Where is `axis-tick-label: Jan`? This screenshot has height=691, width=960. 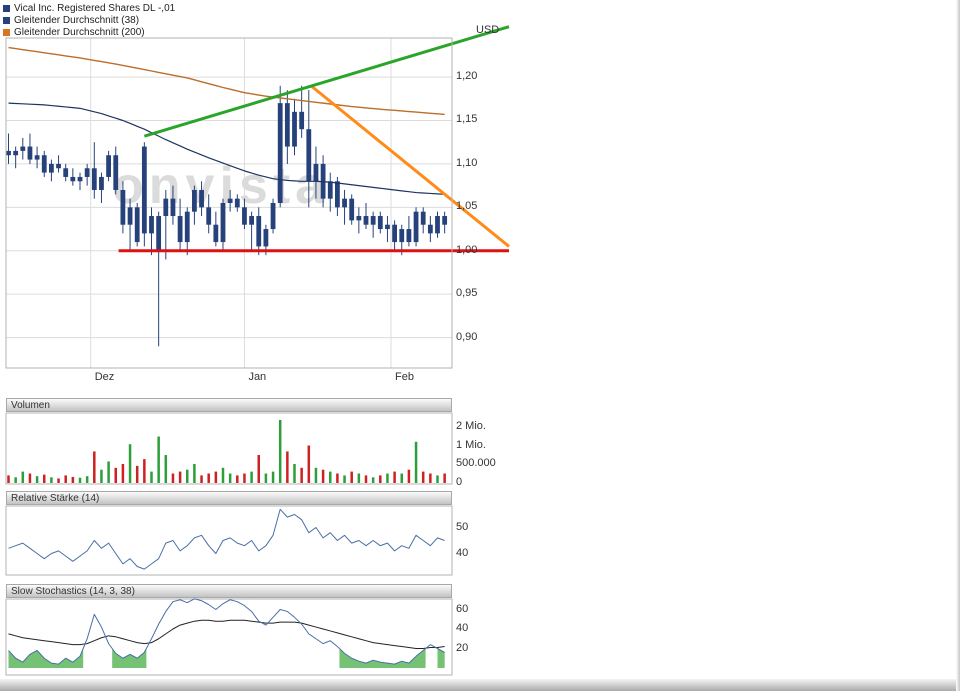
axis-tick-label: Jan is located at coordinates (257, 377).